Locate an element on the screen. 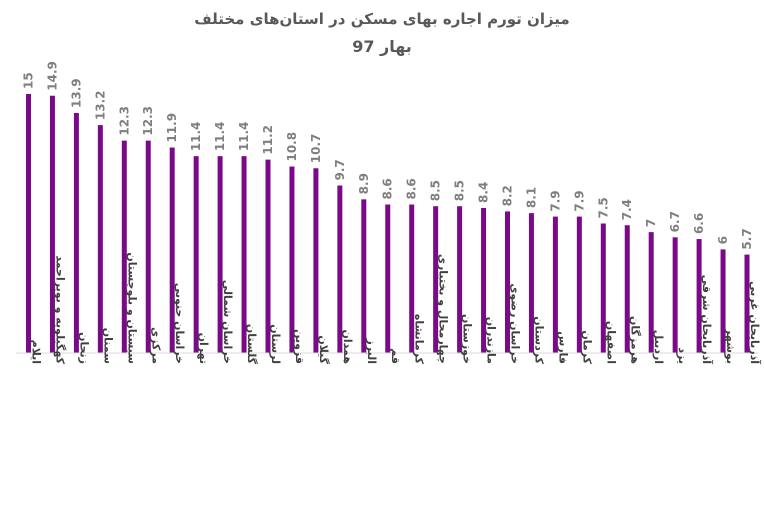 This screenshot has width=765, height=513. category-label: البرز is located at coordinates (371, 350).